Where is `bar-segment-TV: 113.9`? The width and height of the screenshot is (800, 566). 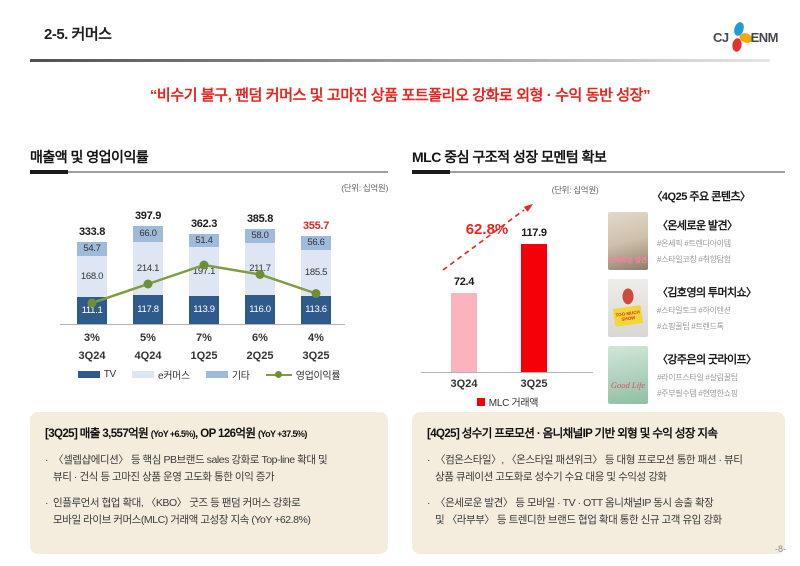 bar-segment-TV: 113.9 is located at coordinates (204, 310).